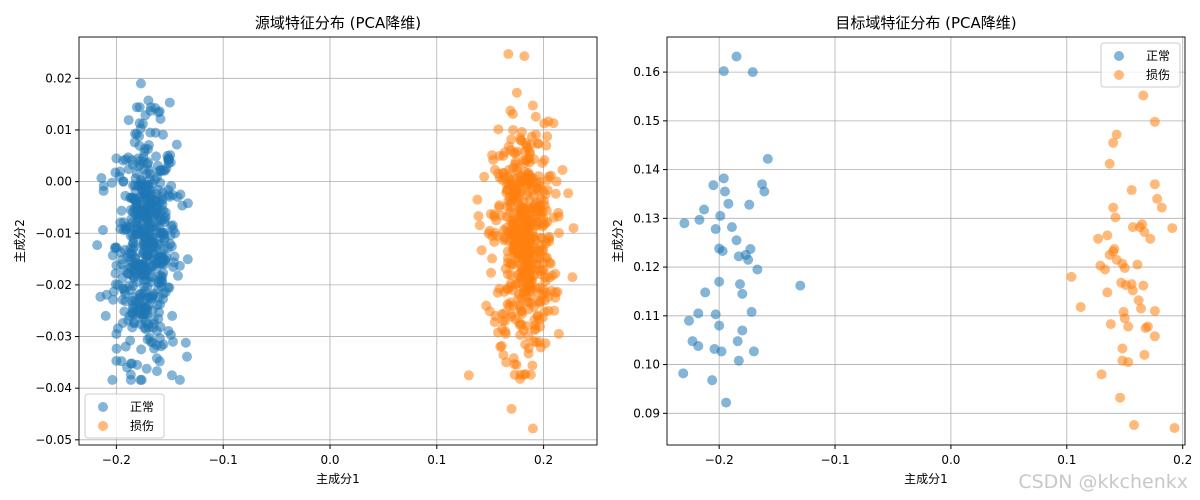 This screenshot has width=1200, height=500. Describe the element at coordinates (646, 413) in the screenshot. I see `y-tick-label: 0.09` at that location.